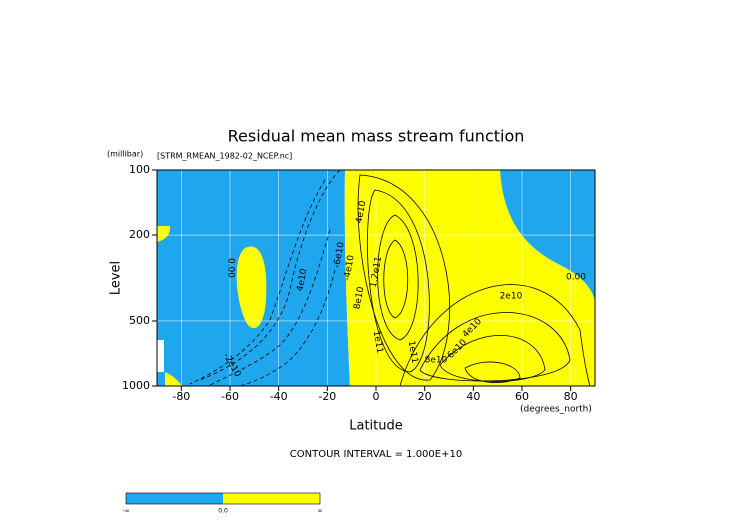 Image resolution: width=752 pixels, height=532 pixels. I want to click on colorbar-frame, so click(223, 498).